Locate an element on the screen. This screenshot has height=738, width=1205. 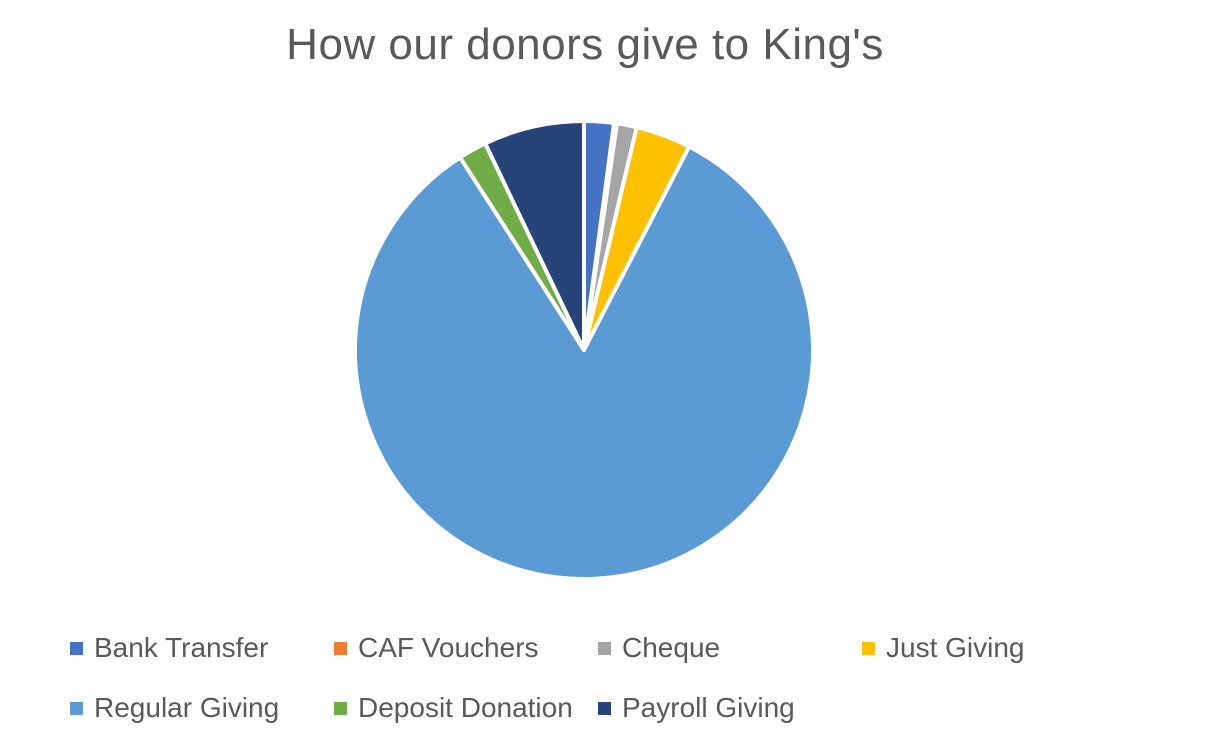
legend-item-just-giving: Just Giving is located at coordinates (994, 648).